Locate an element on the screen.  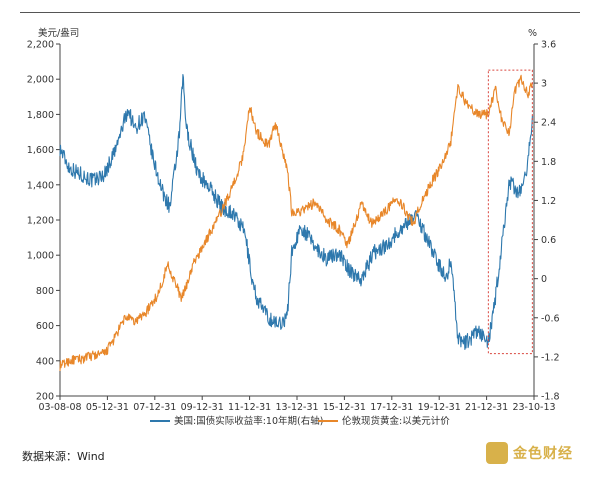
x-tick-label: 13-12-31 is located at coordinates (296, 407).